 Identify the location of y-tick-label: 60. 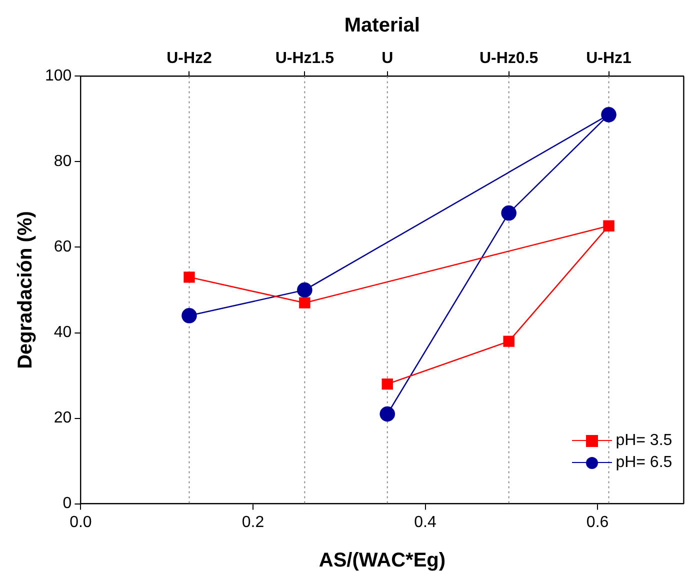
(63, 247).